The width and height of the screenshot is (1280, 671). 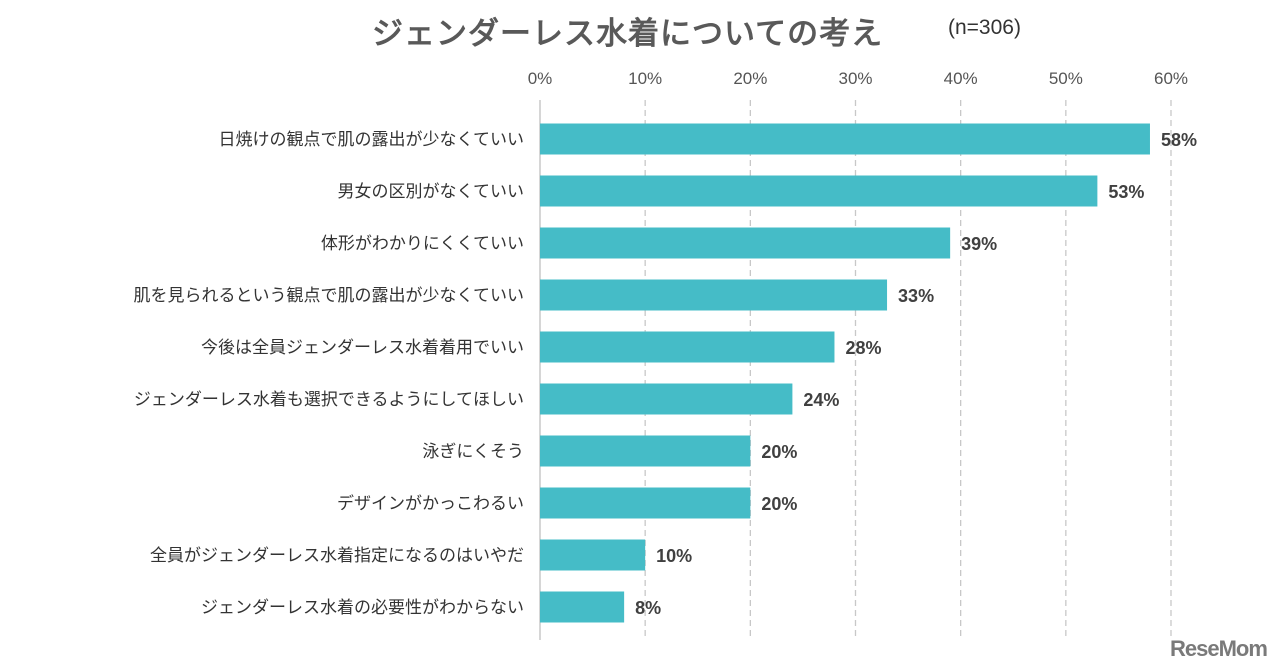 What do you see at coordinates (431, 192) in the screenshot?
I see `category-label: 男女の区別がなくていい` at bounding box center [431, 192].